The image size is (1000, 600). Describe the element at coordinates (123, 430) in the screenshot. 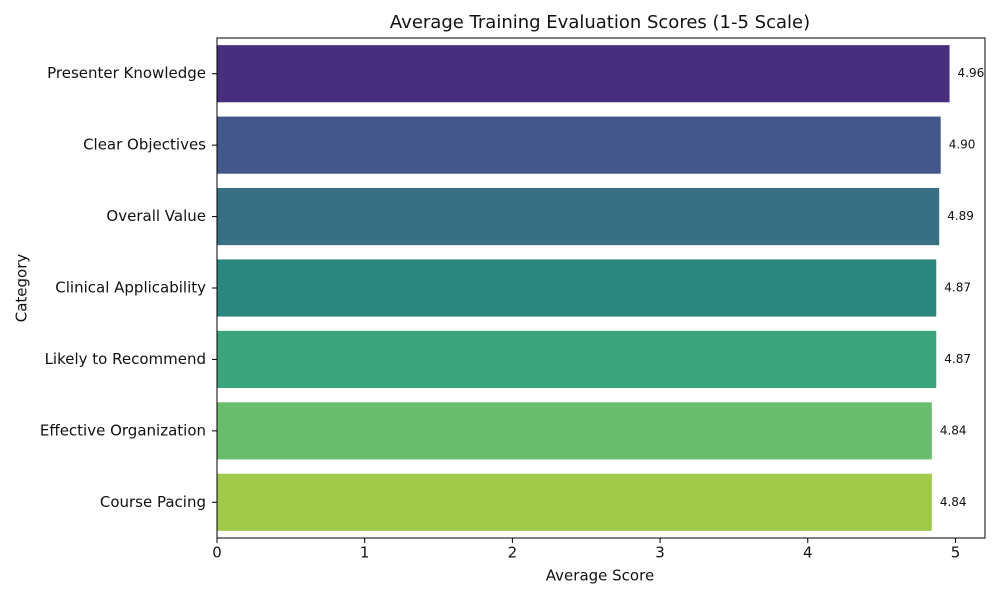

I see `y-tick-label: Effective Organization` at that location.